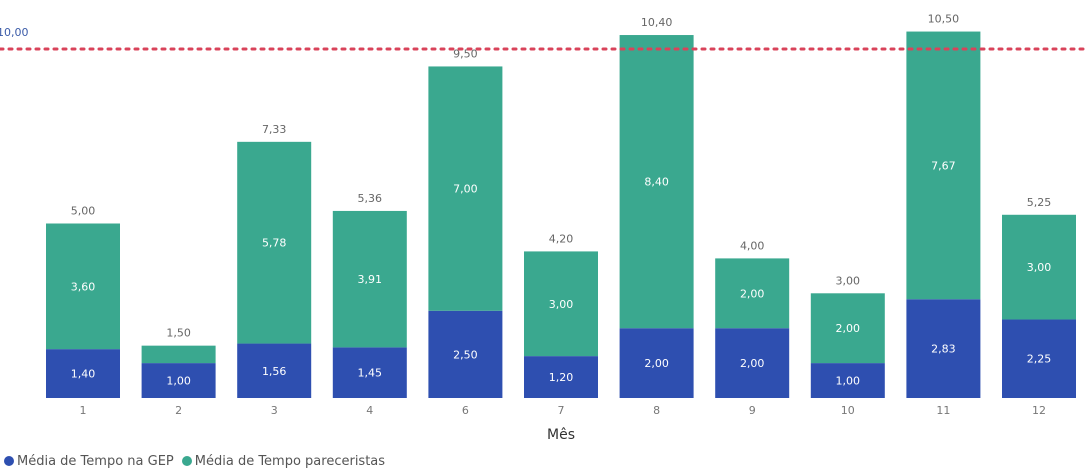  I want to click on total-value-label: 9,50, so click(465, 53).